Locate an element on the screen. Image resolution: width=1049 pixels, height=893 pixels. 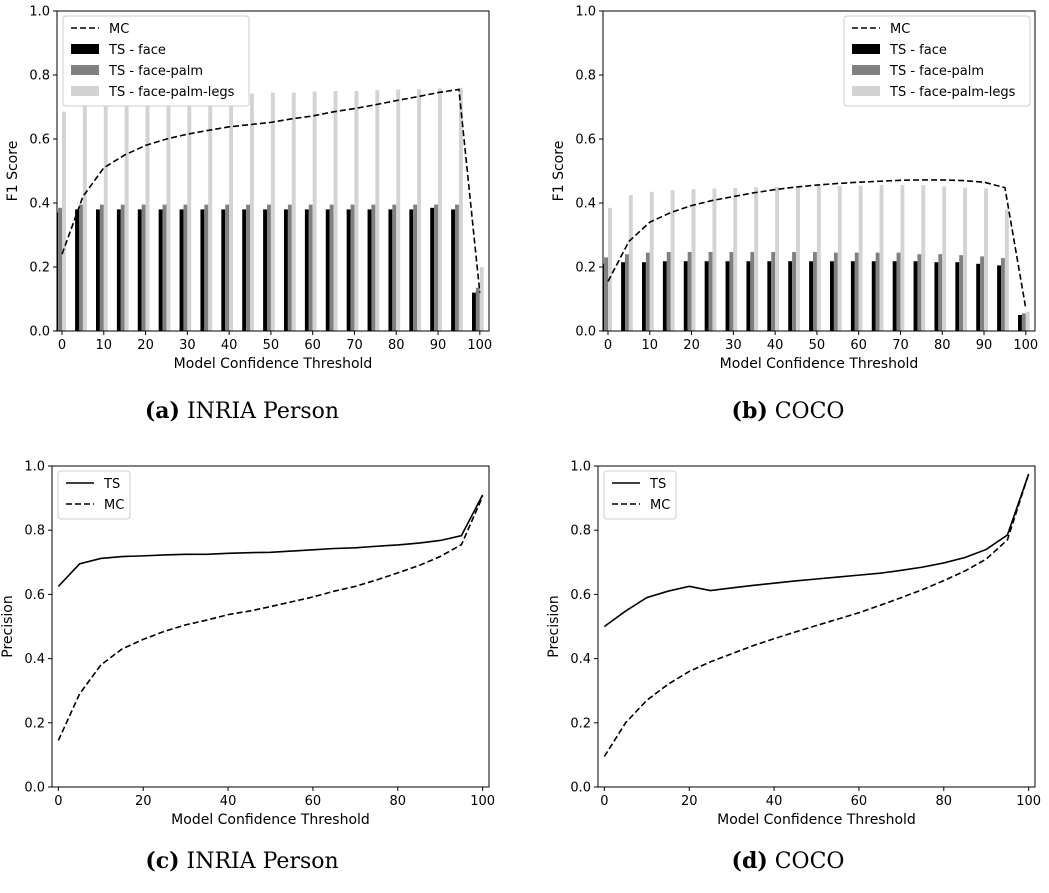
x-axis-label: Model Confidence Threshold is located at coordinates (273, 364).